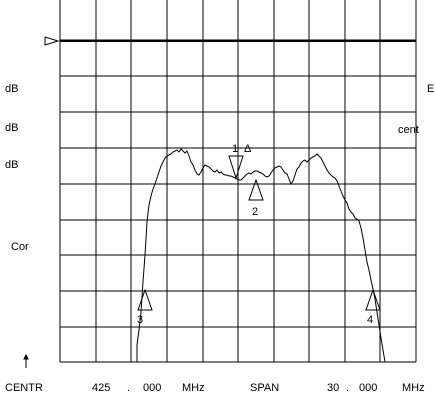  What do you see at coordinates (145, 299) in the screenshot?
I see `marker-3-icon` at bounding box center [145, 299].